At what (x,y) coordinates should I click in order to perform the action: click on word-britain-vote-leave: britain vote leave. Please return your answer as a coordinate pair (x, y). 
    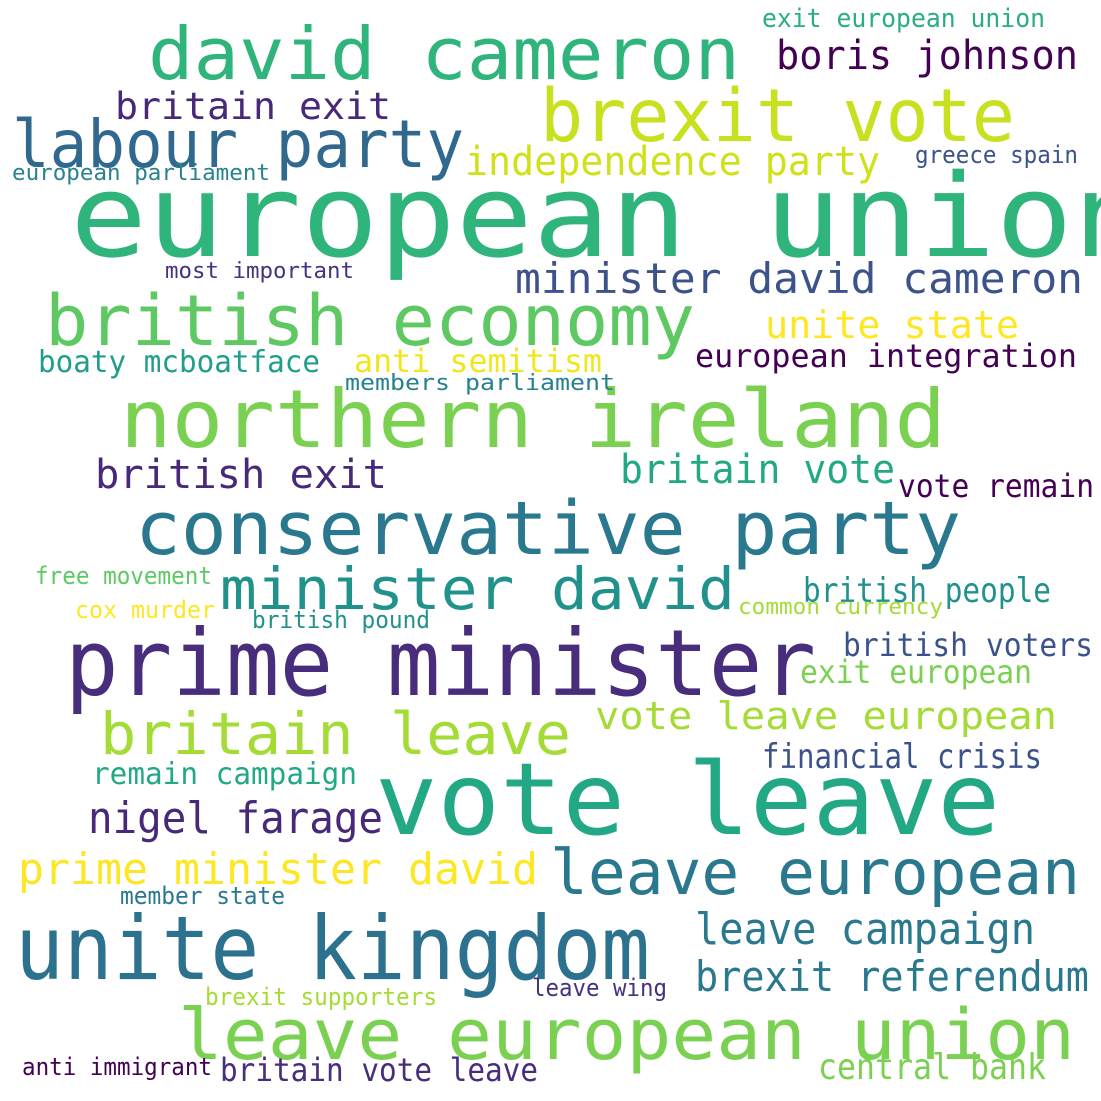
    Looking at the image, I should click on (379, 1070).